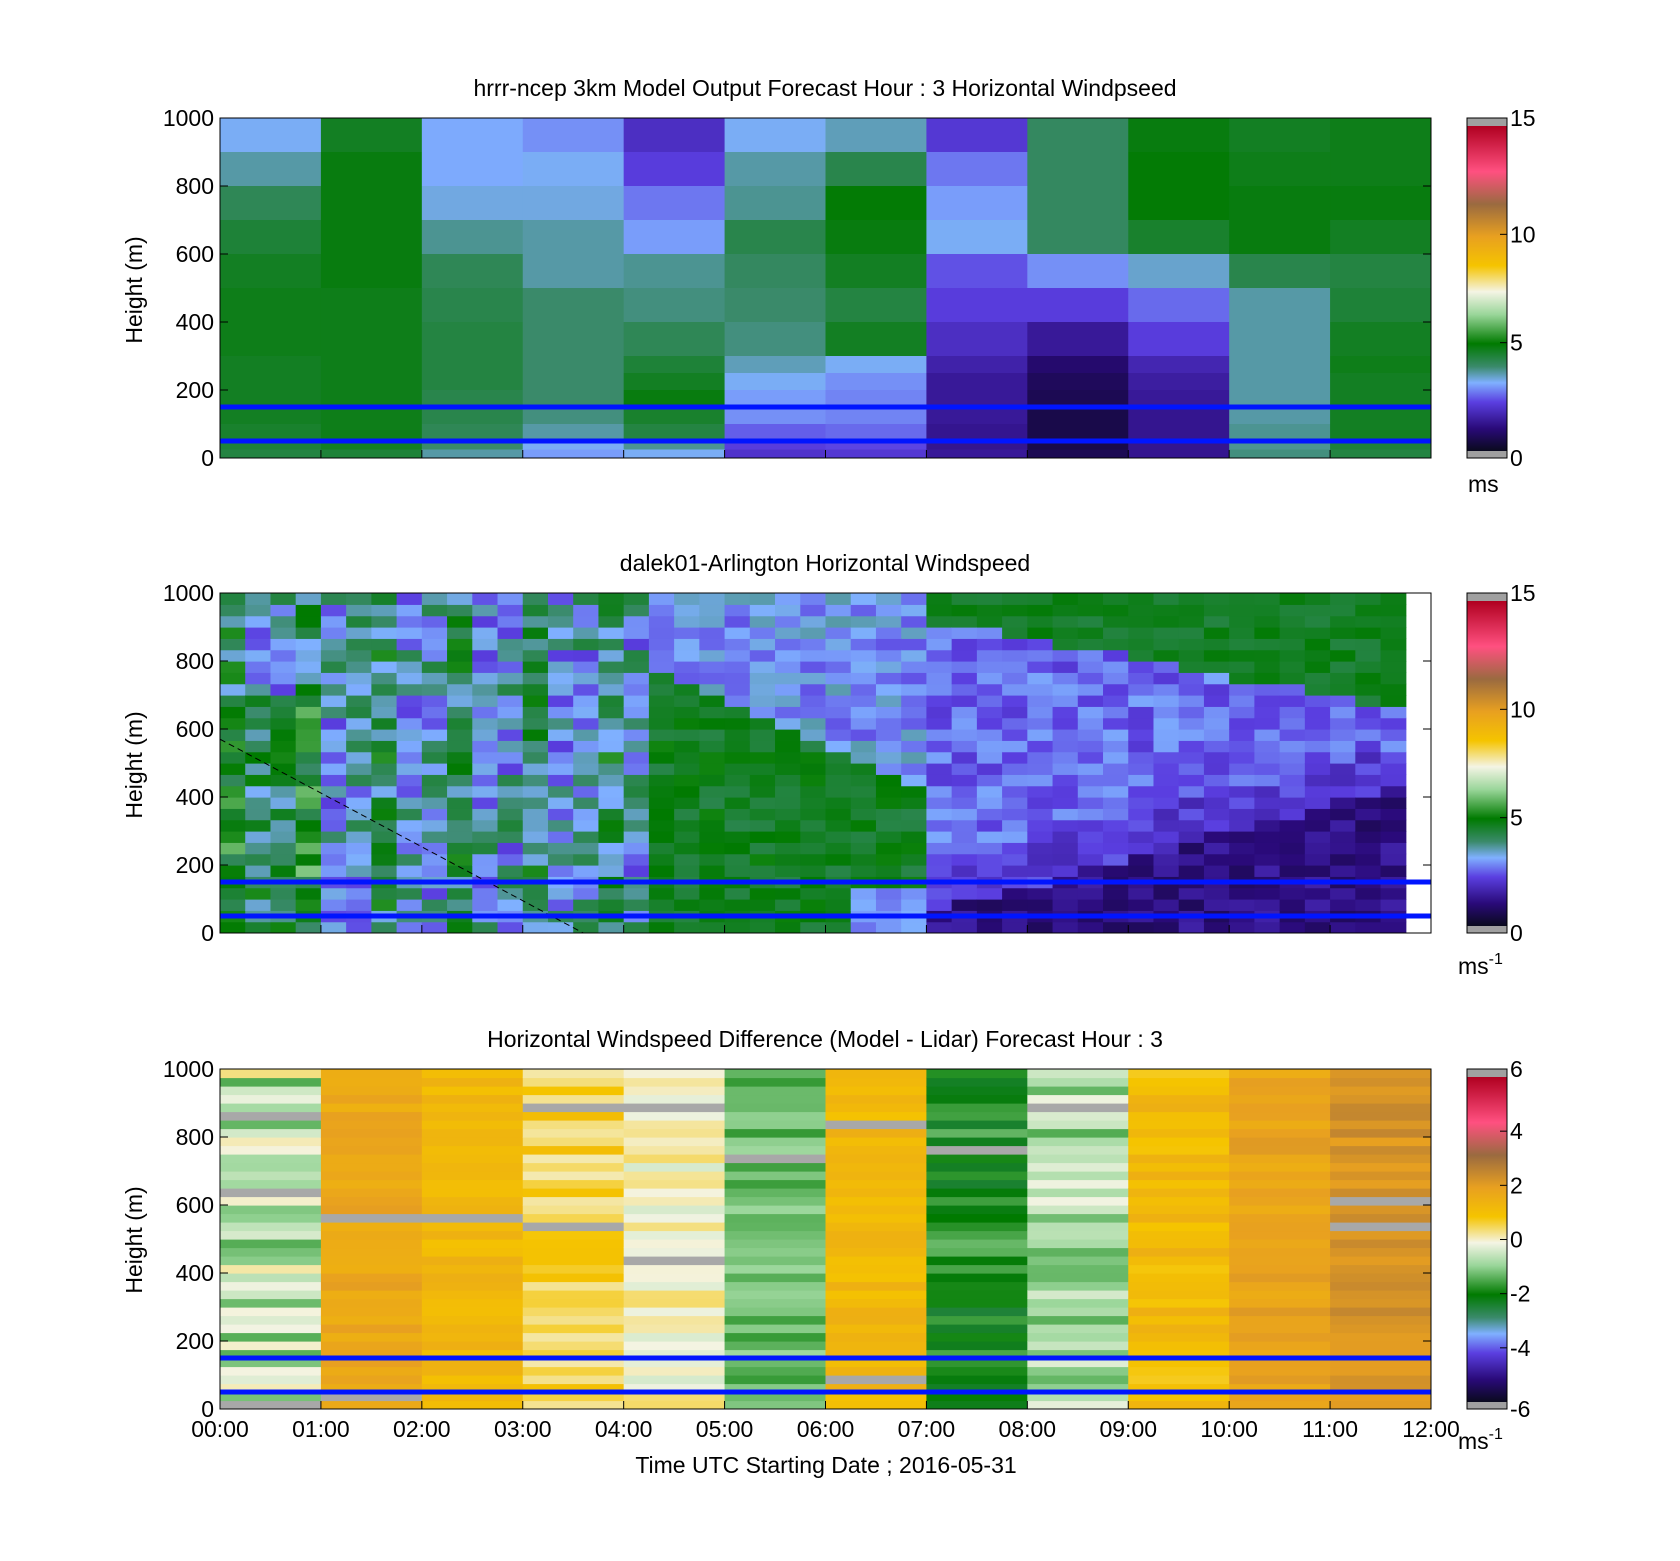 The height and width of the screenshot is (1561, 1680). I want to click on panel3-y-axis-label: Height (m), so click(134, 1239).